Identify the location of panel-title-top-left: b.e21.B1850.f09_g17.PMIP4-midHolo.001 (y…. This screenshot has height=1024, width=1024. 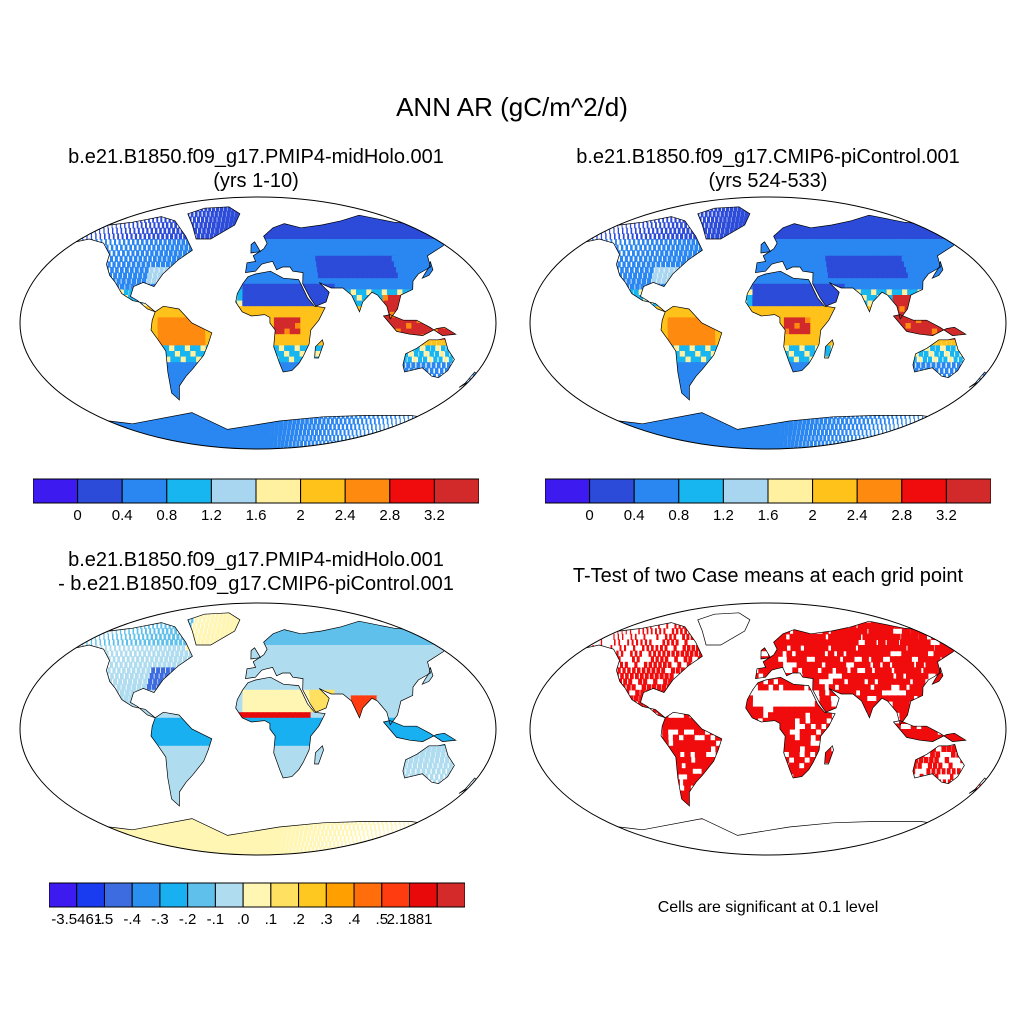
(256, 169).